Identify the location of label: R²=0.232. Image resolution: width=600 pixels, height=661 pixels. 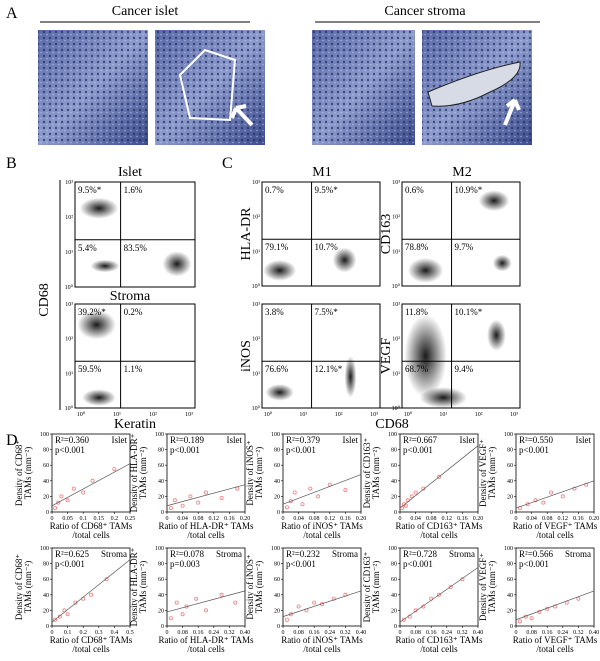
(303, 554).